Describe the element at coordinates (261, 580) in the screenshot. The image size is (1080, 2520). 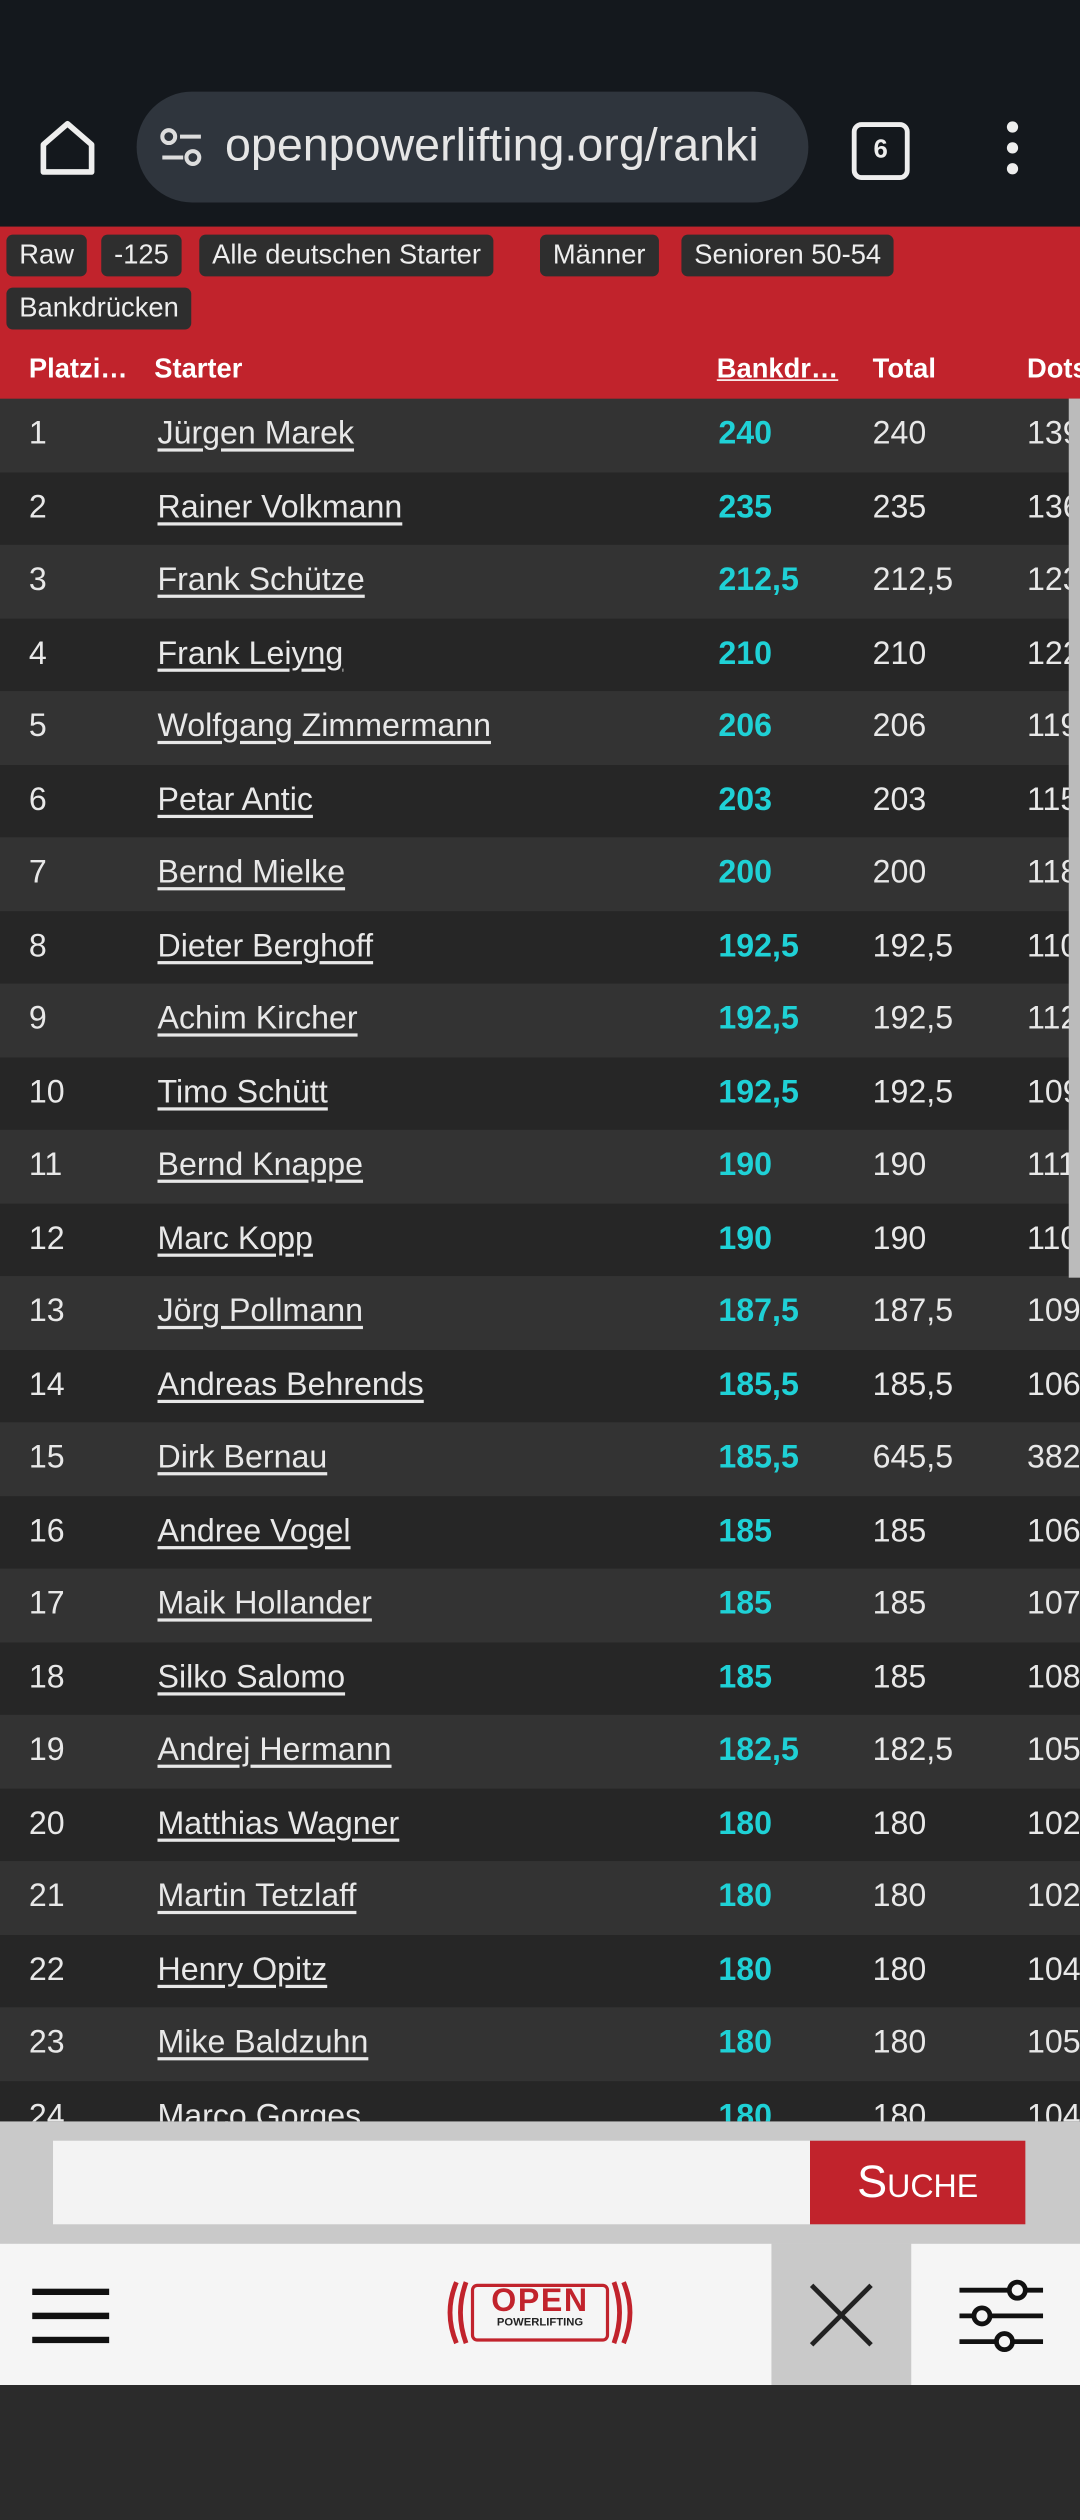
I see `athlete-name: Frank Schütze` at that location.